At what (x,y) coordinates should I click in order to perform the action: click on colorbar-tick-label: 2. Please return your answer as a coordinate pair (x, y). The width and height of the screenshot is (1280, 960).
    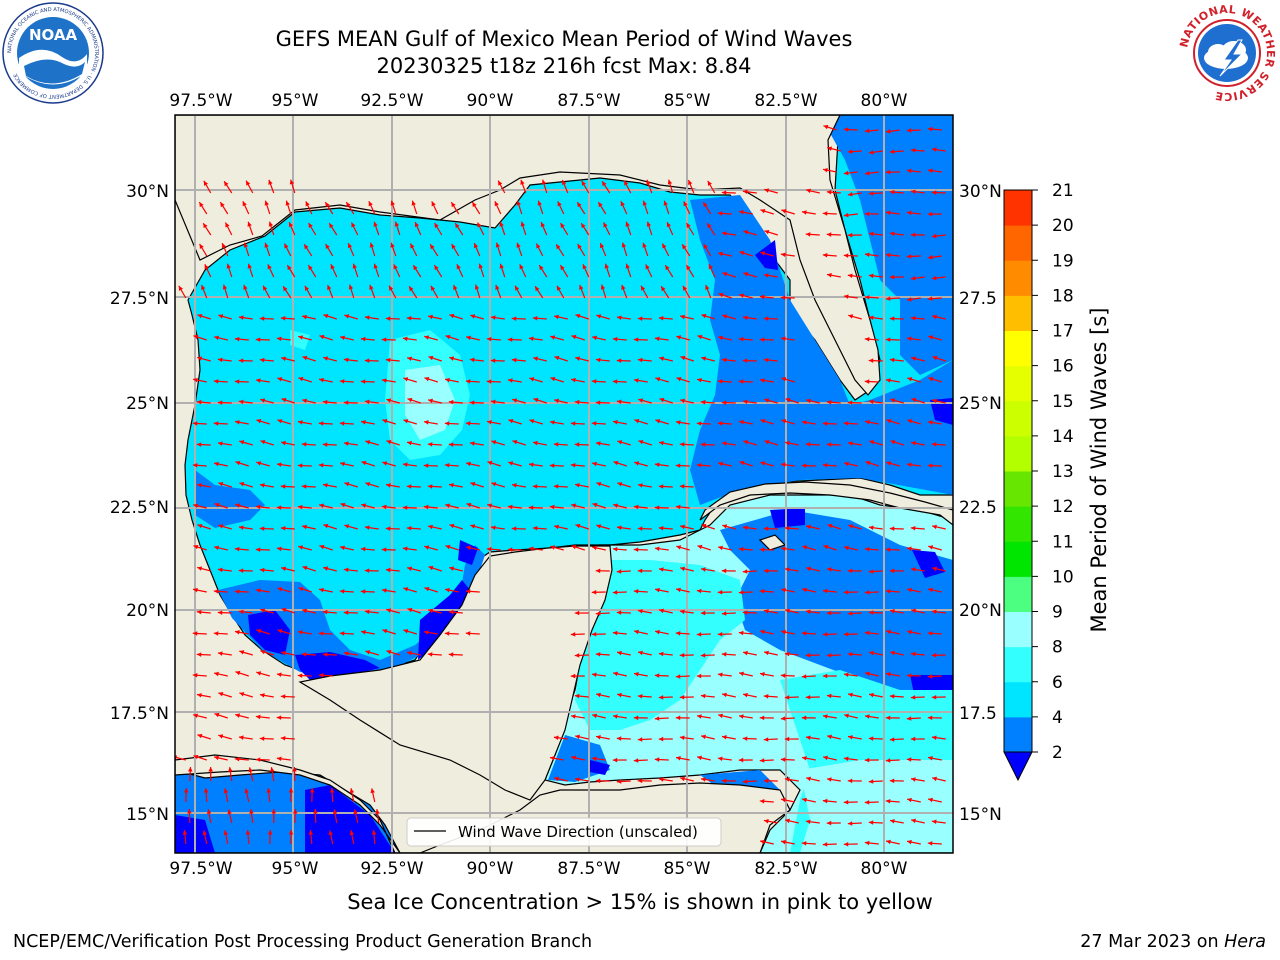
    Looking at the image, I should click on (1057, 753).